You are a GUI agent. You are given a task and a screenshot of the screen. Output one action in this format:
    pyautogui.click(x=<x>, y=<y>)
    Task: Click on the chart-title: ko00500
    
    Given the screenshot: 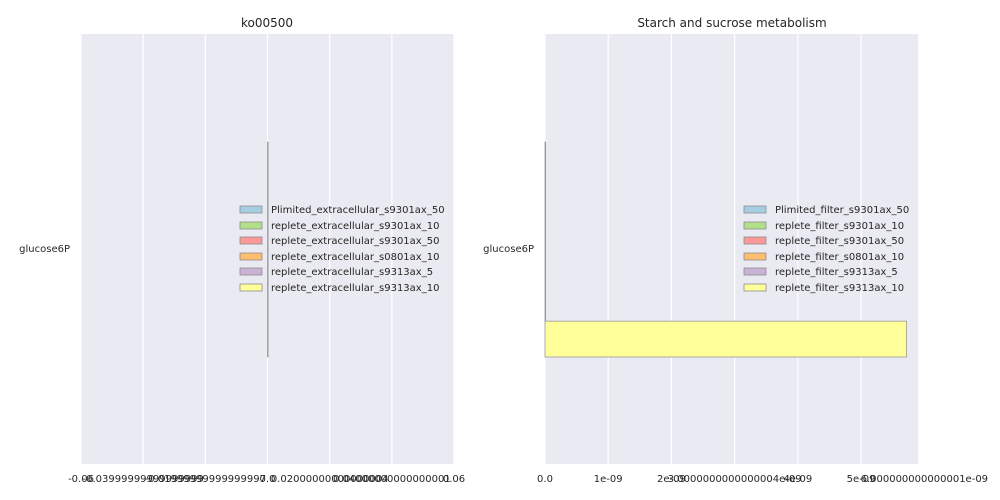 What is the action you would take?
    pyautogui.click(x=267, y=23)
    